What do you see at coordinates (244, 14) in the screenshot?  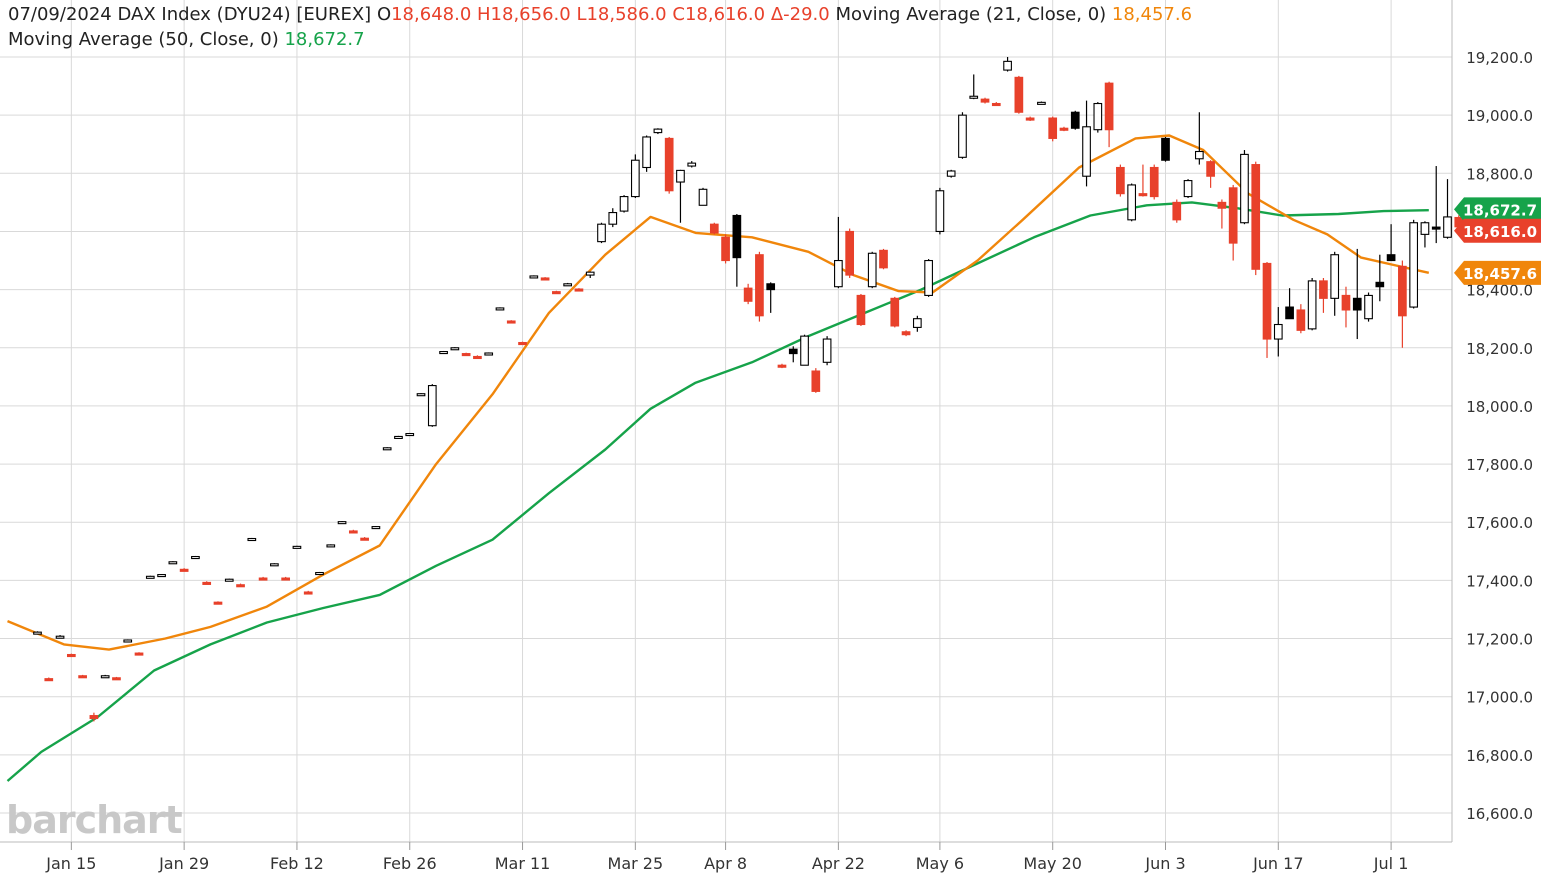 I see `quote-symbol: DAX Index (DYU24) [EUREX]` at bounding box center [244, 14].